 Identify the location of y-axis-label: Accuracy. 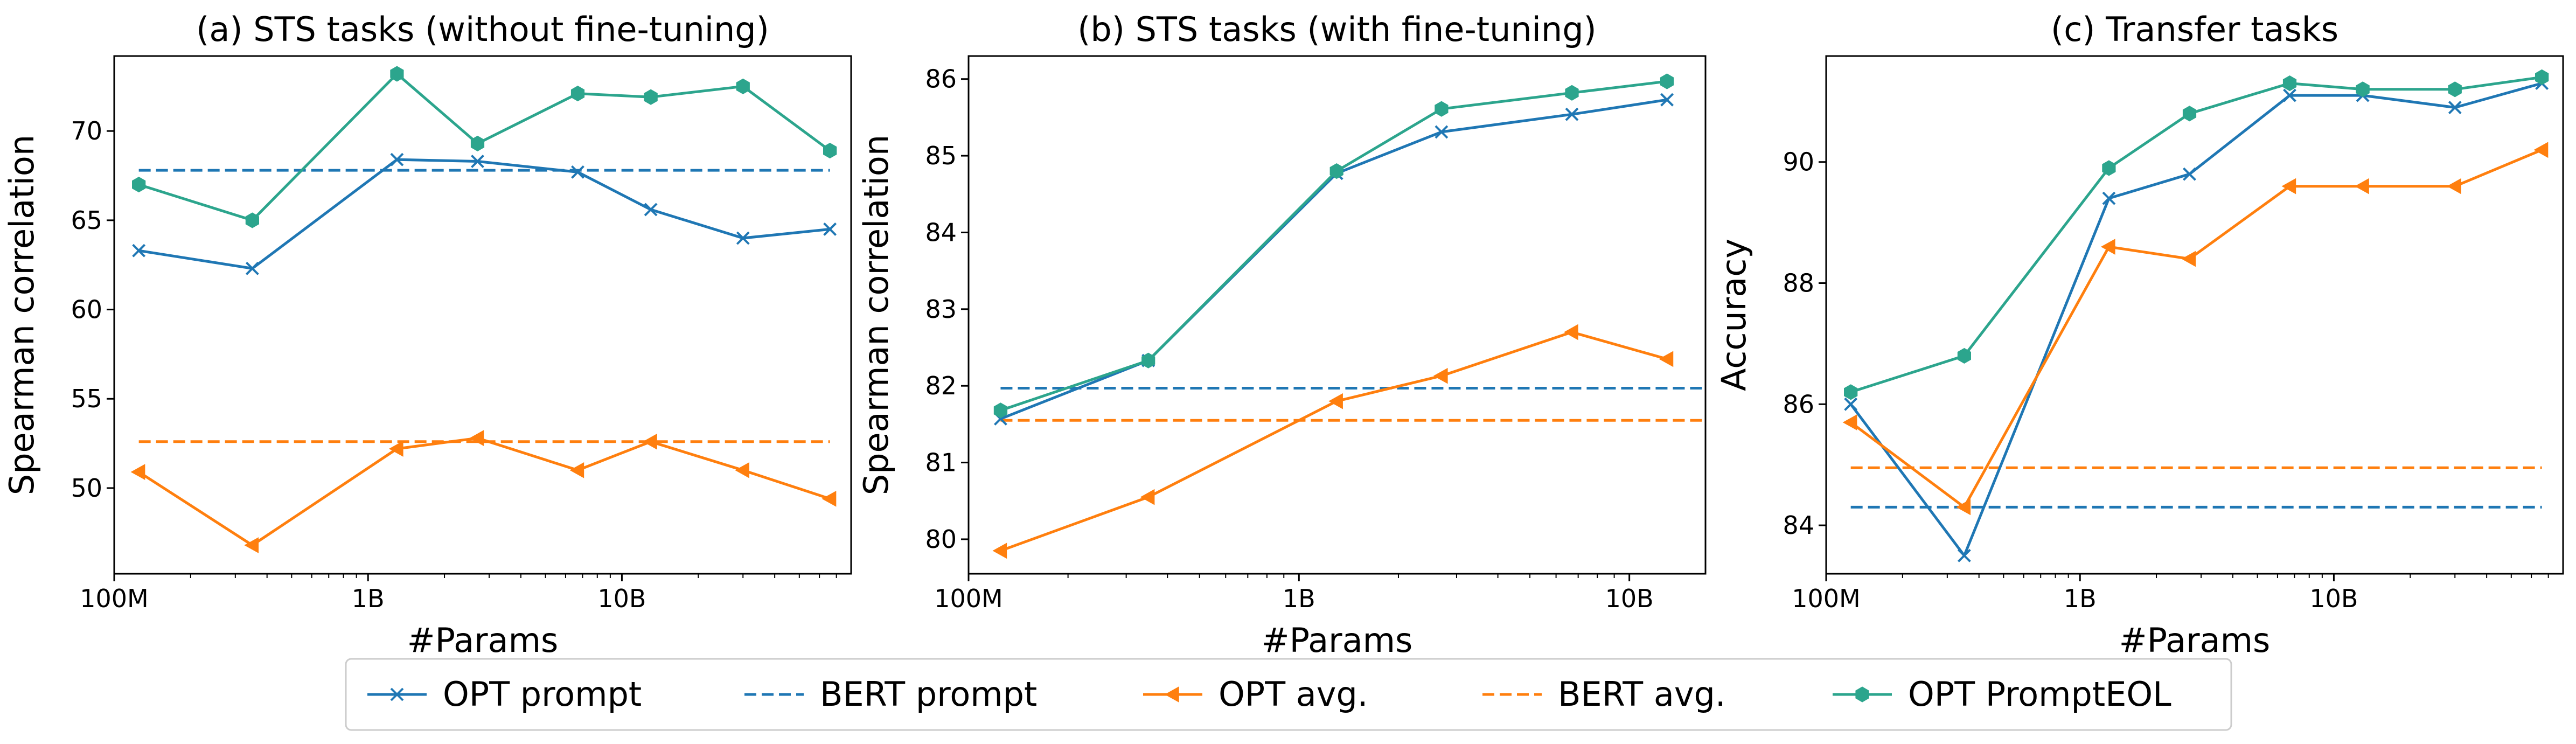
(1734, 315).